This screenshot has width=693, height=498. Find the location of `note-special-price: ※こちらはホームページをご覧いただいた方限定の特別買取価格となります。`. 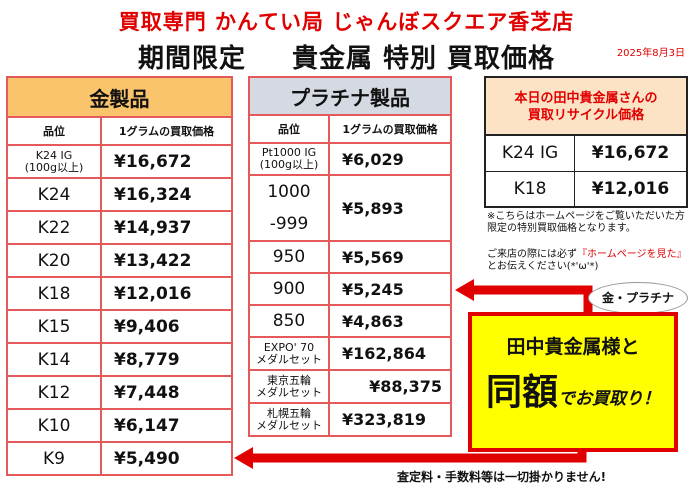

note-special-price: ※こちらはホームページをご覧いただいた方限定の特別買取価格となります。 is located at coordinates (586, 222).